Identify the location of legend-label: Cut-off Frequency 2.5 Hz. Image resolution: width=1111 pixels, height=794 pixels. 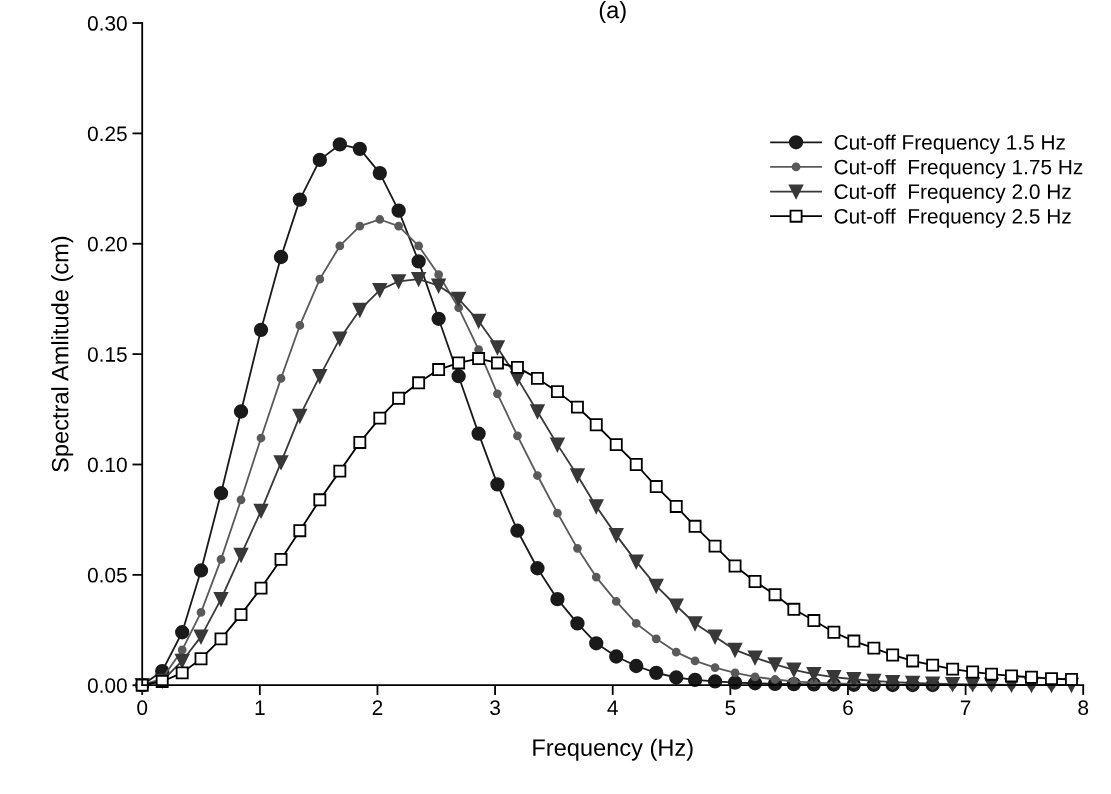
(952, 218).